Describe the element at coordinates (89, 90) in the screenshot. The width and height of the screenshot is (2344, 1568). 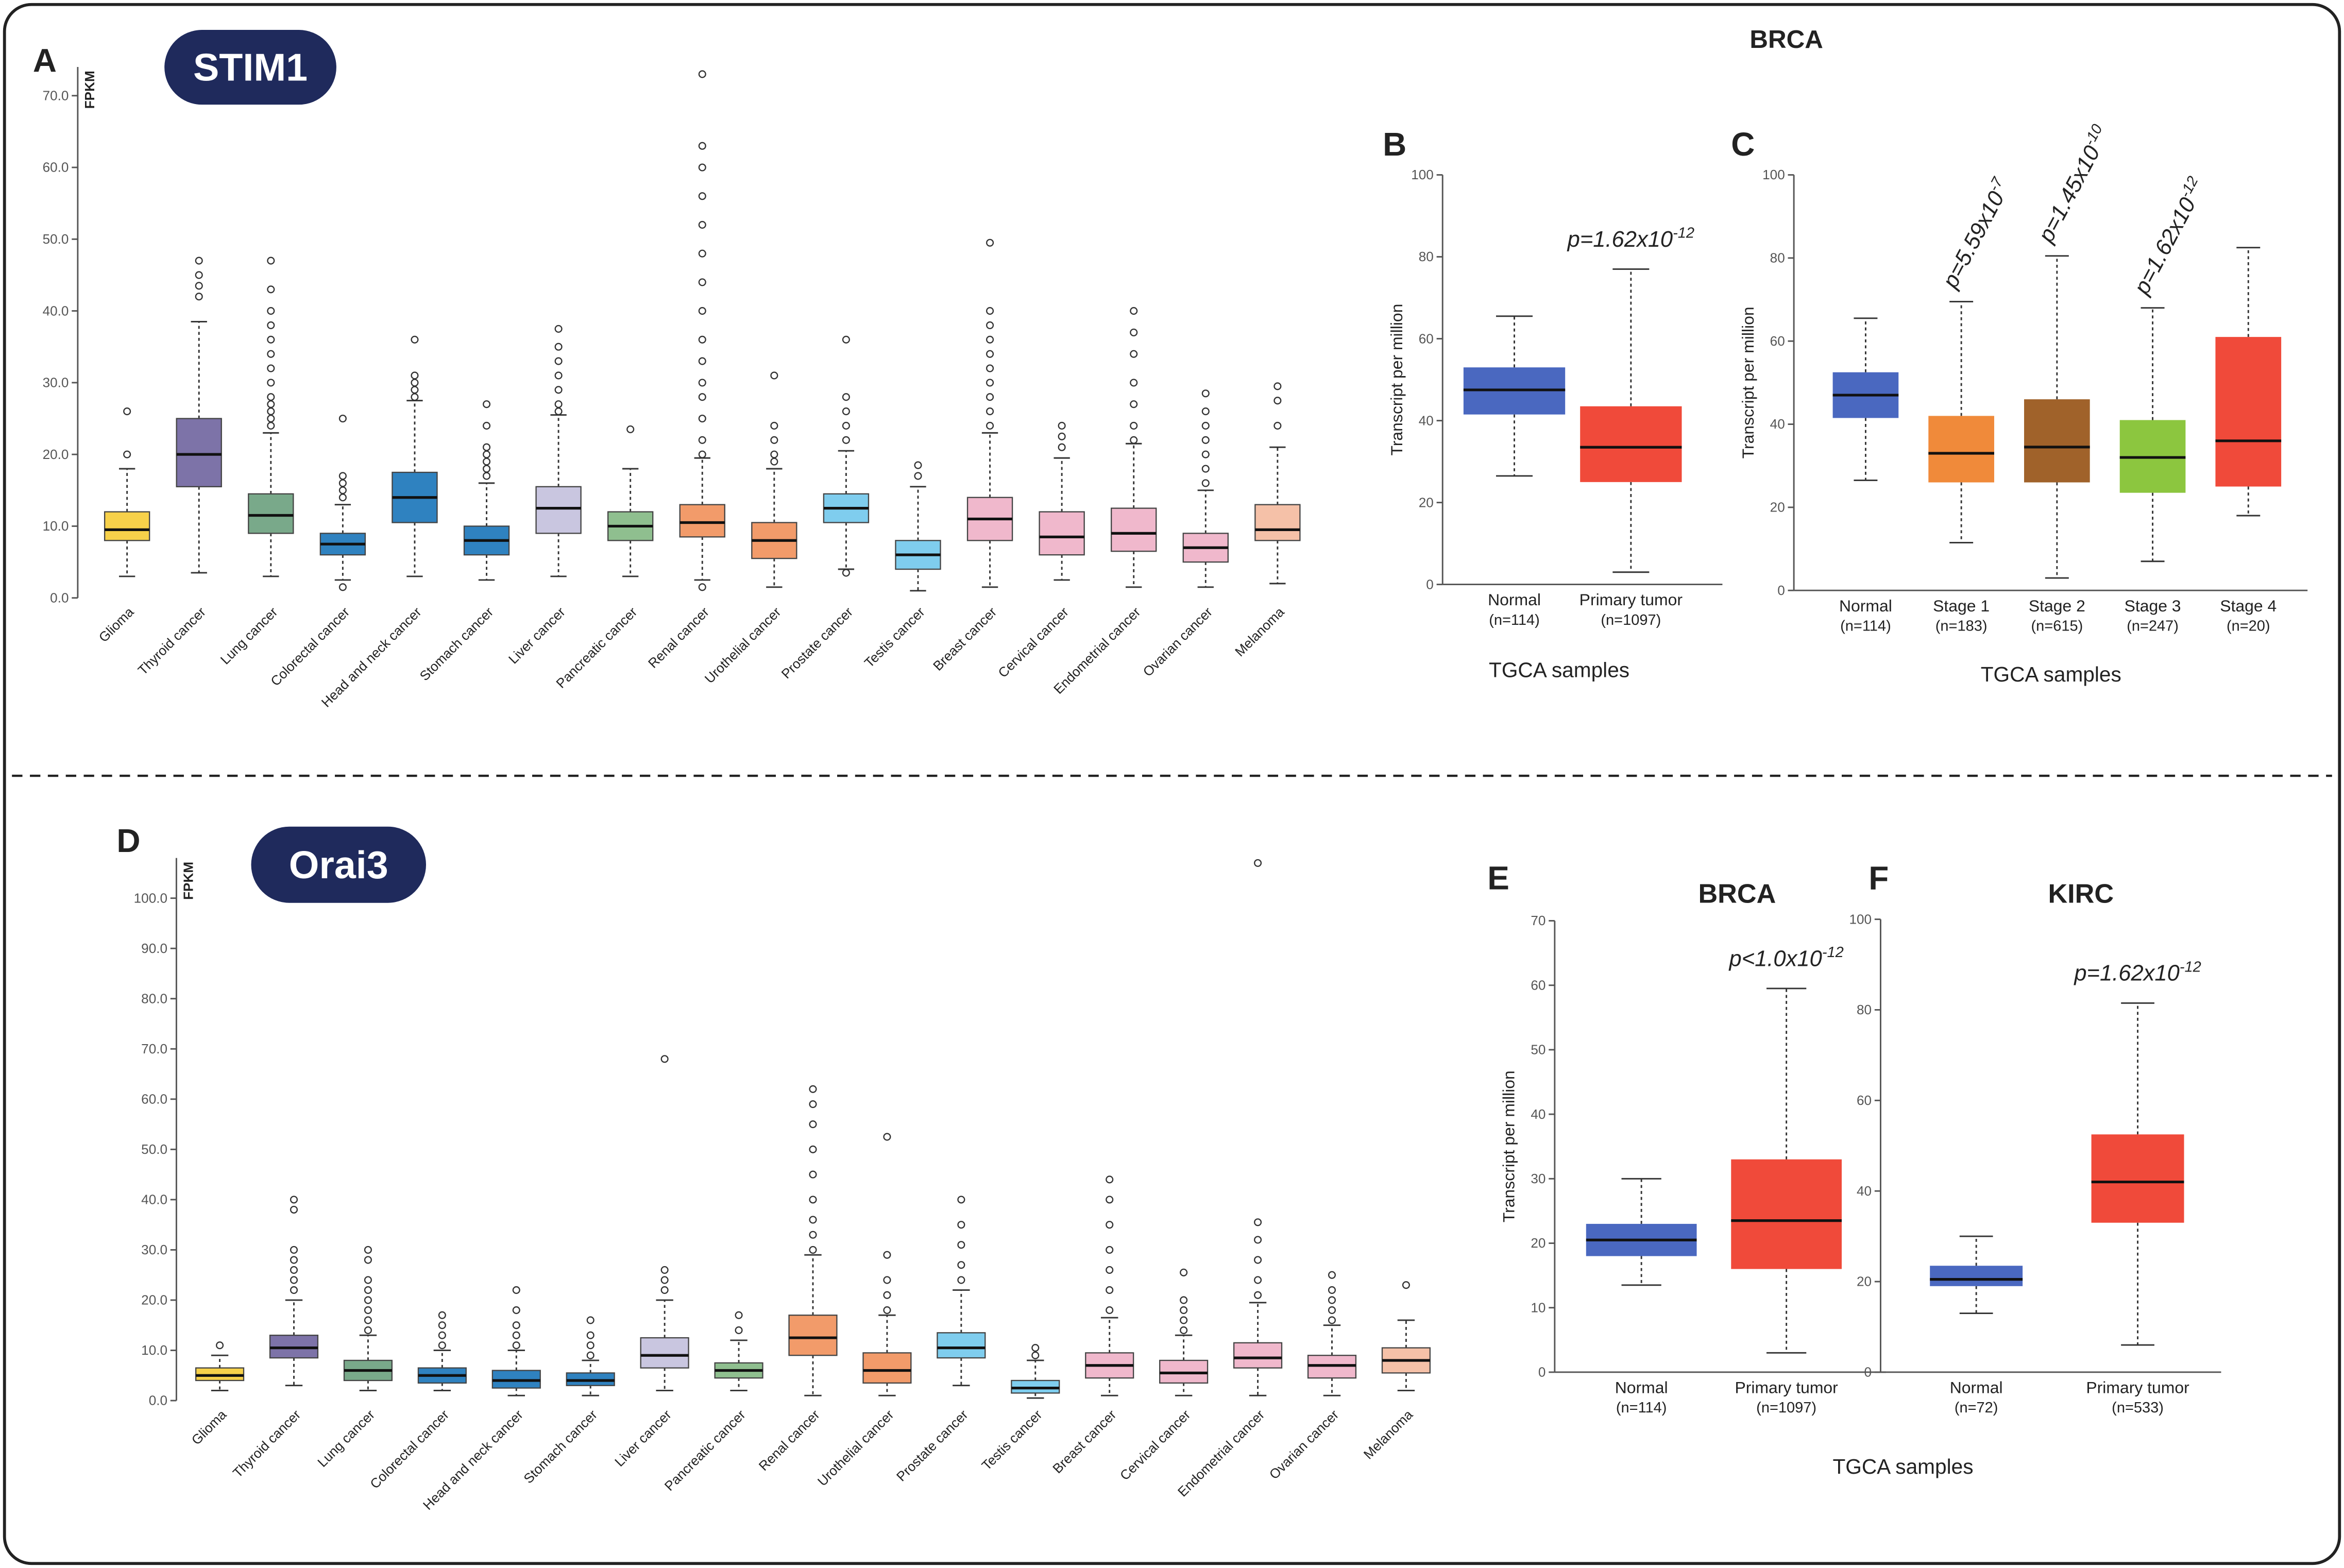
I see `y-axis-label: FPKM` at that location.